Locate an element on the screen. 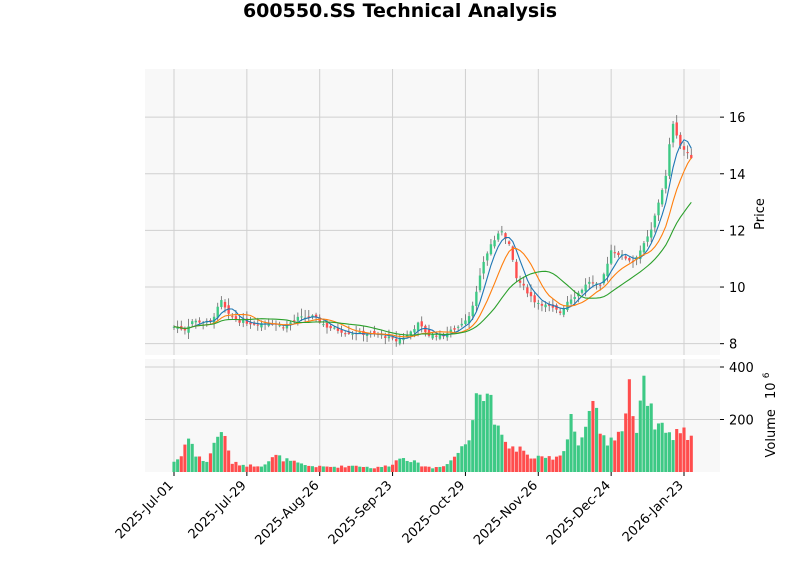 The width and height of the screenshot is (800, 575). volume-axis-label: Volume 10 6 is located at coordinates (770, 414).